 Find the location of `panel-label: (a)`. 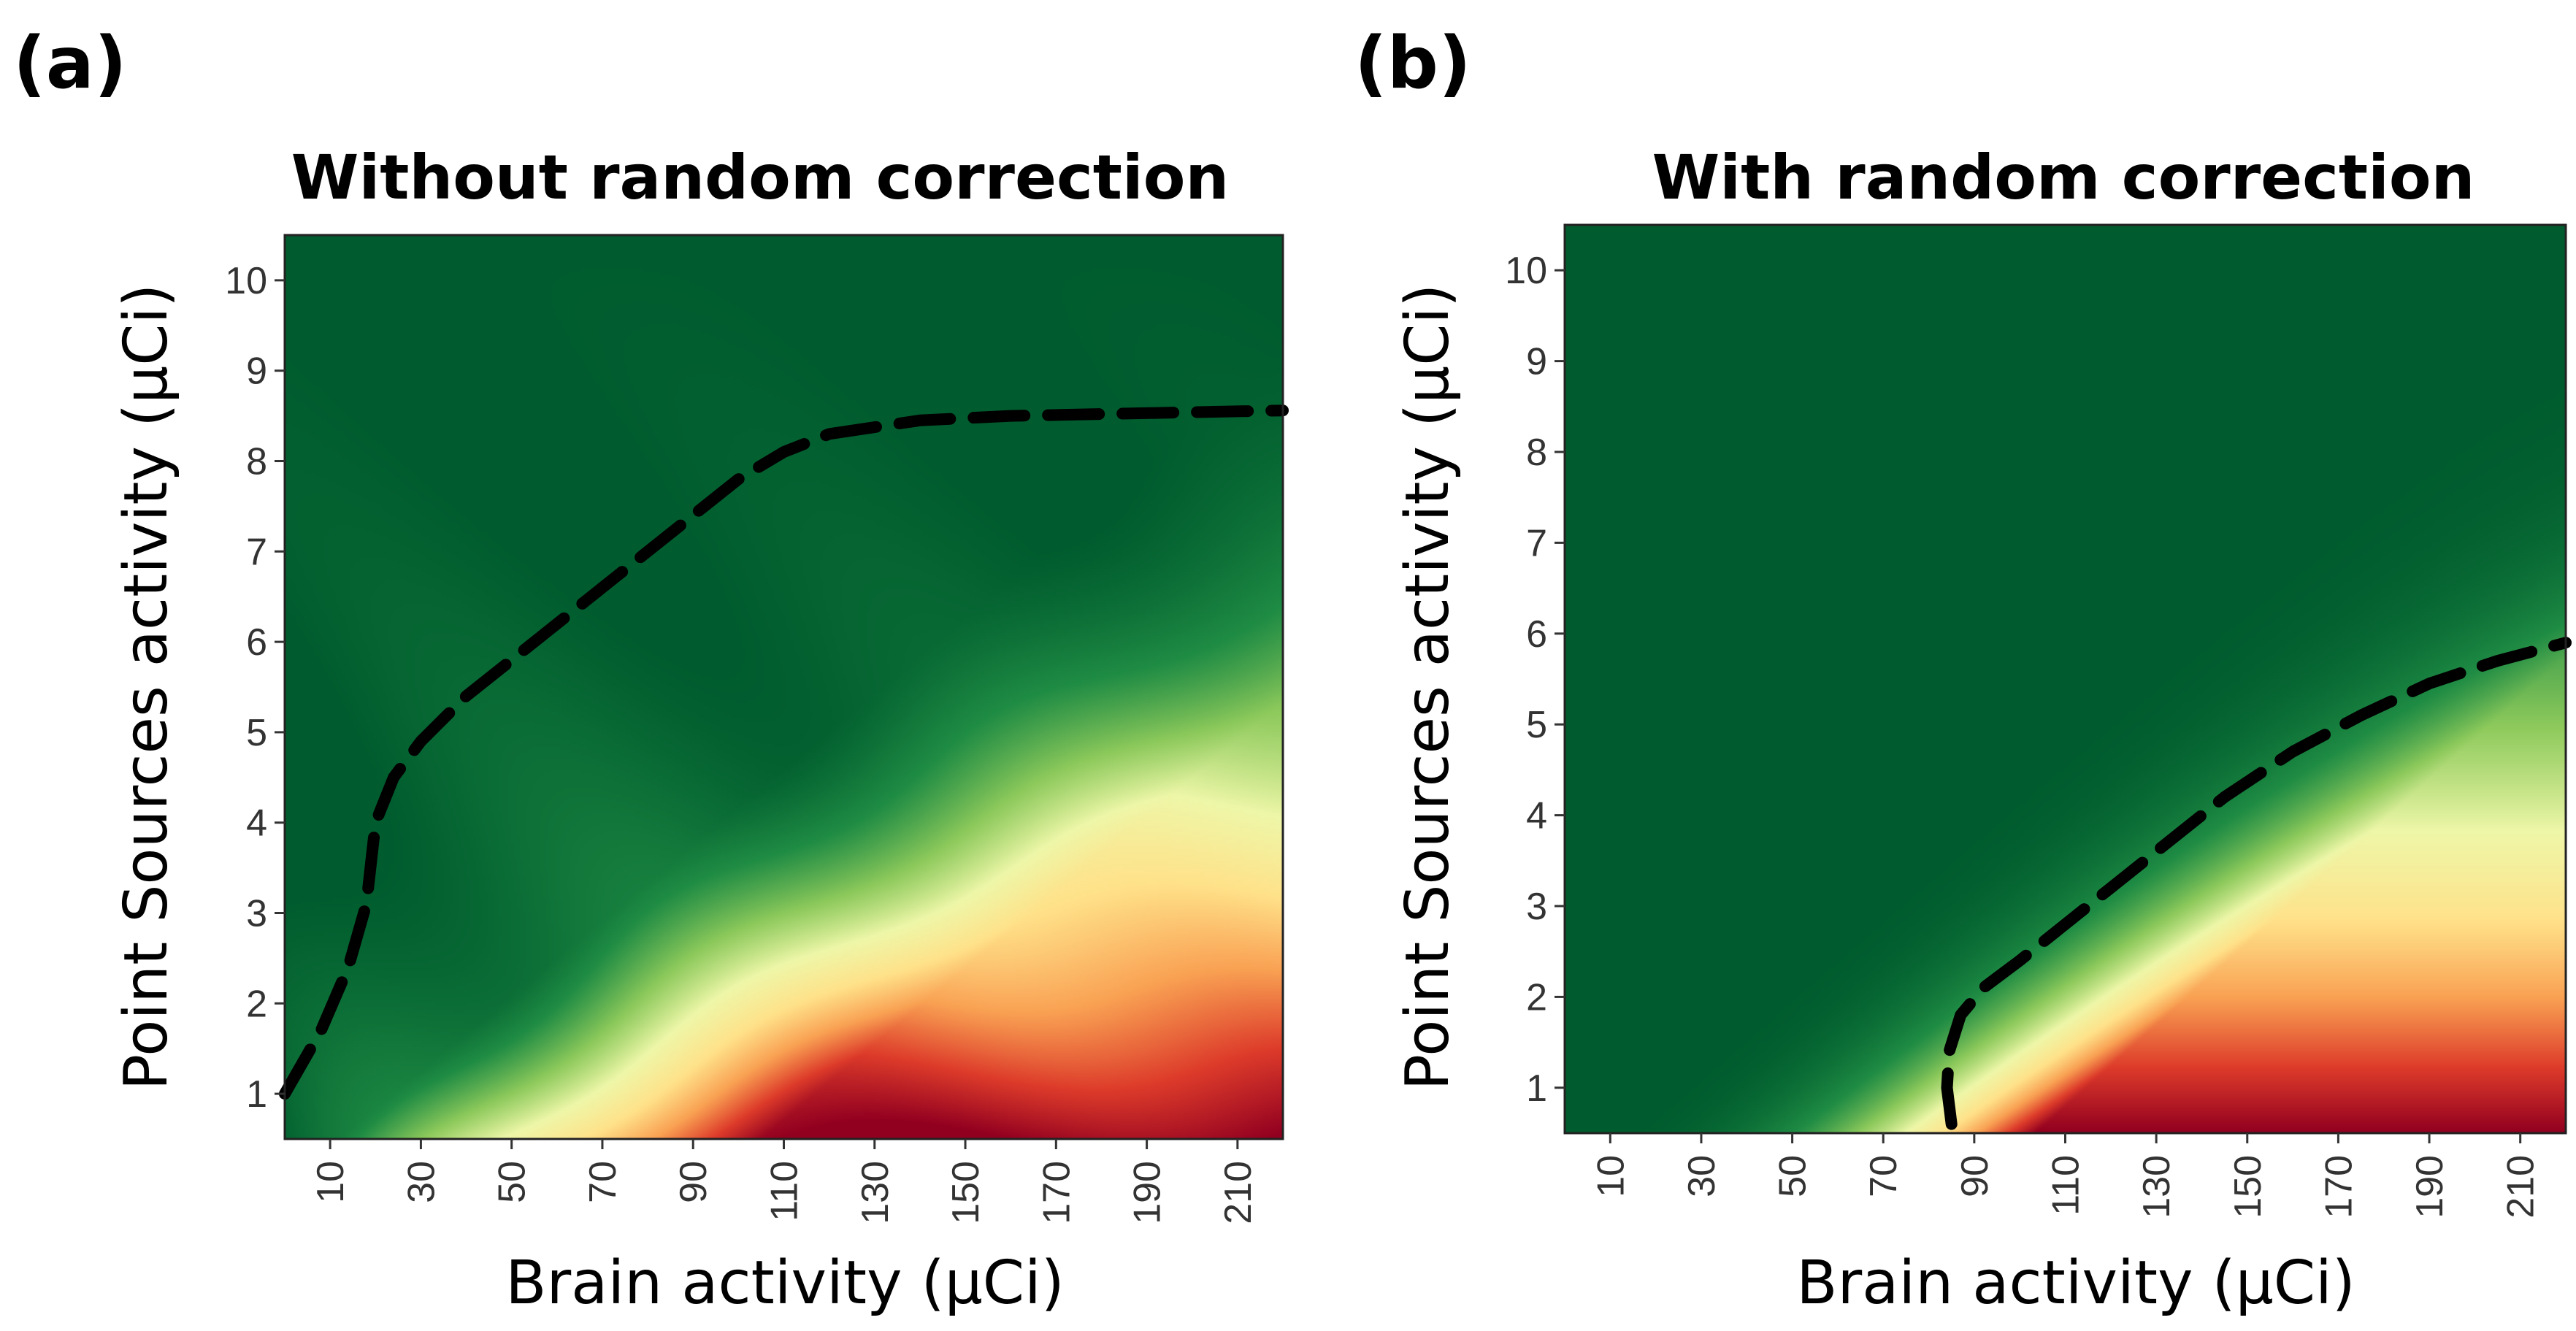

panel-label: (a) is located at coordinates (70, 63).